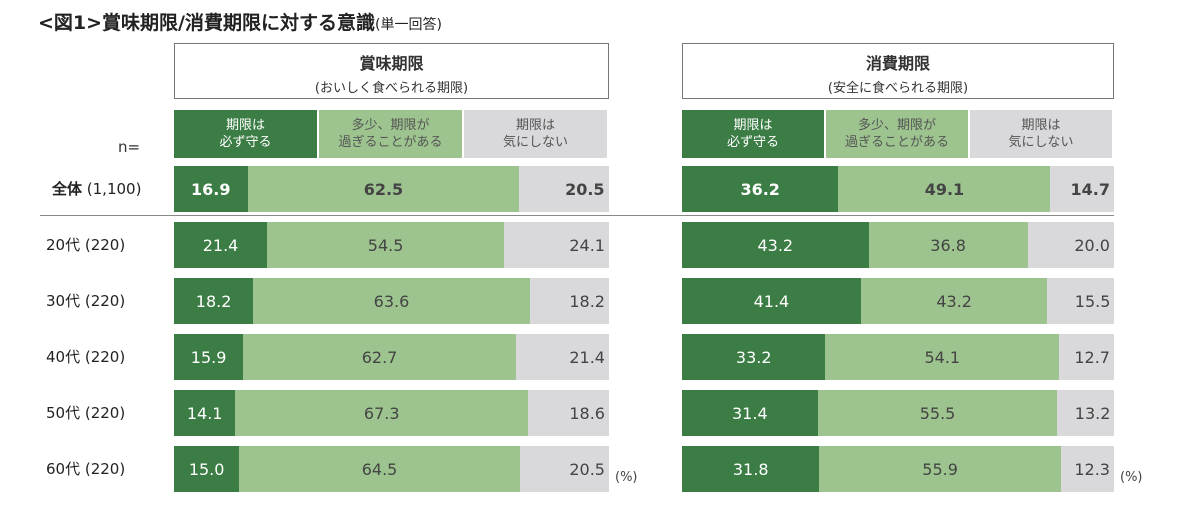 The image size is (1200, 518). What do you see at coordinates (63, 301) in the screenshot?
I see `row-group: 30代` at bounding box center [63, 301].